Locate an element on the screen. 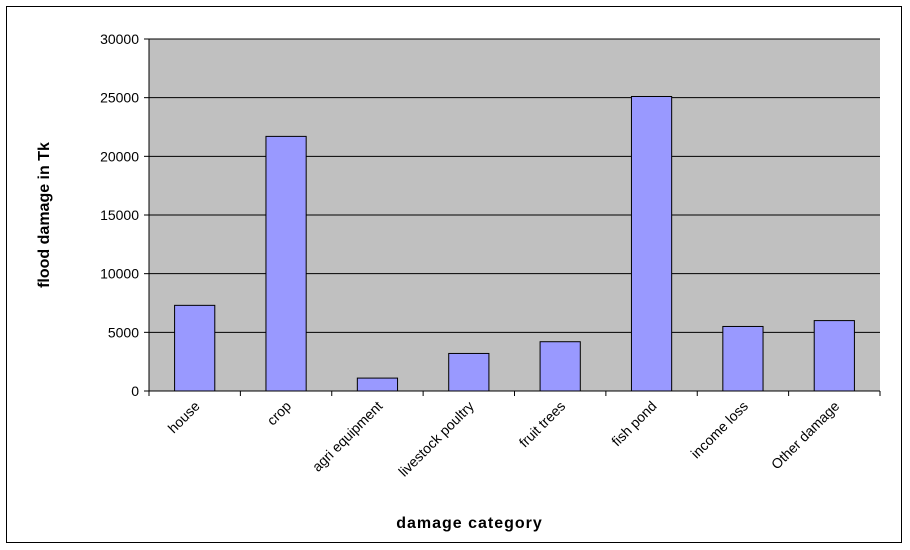 The image size is (910, 550). y-tick-label: 20000 is located at coordinates (119, 156).